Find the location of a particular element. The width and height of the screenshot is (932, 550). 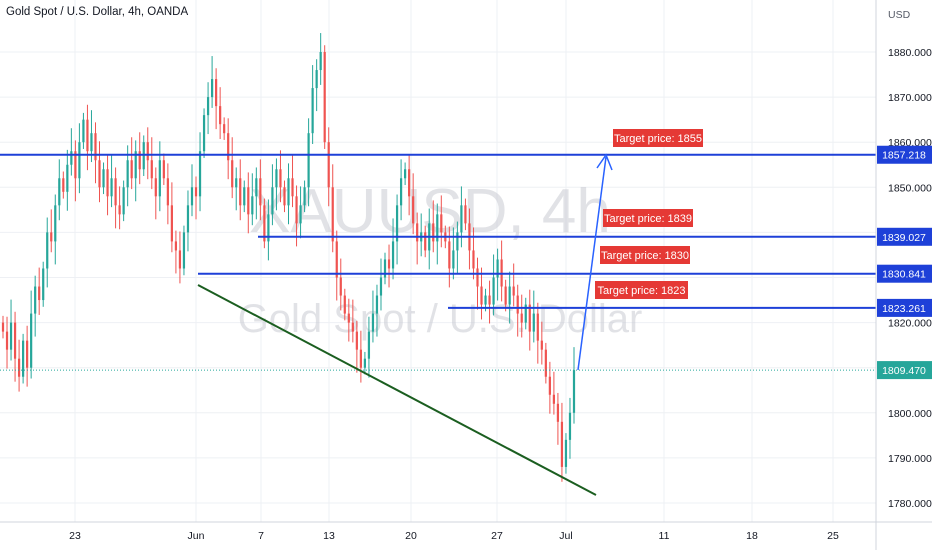

last-price-tag is located at coordinates (904, 370).